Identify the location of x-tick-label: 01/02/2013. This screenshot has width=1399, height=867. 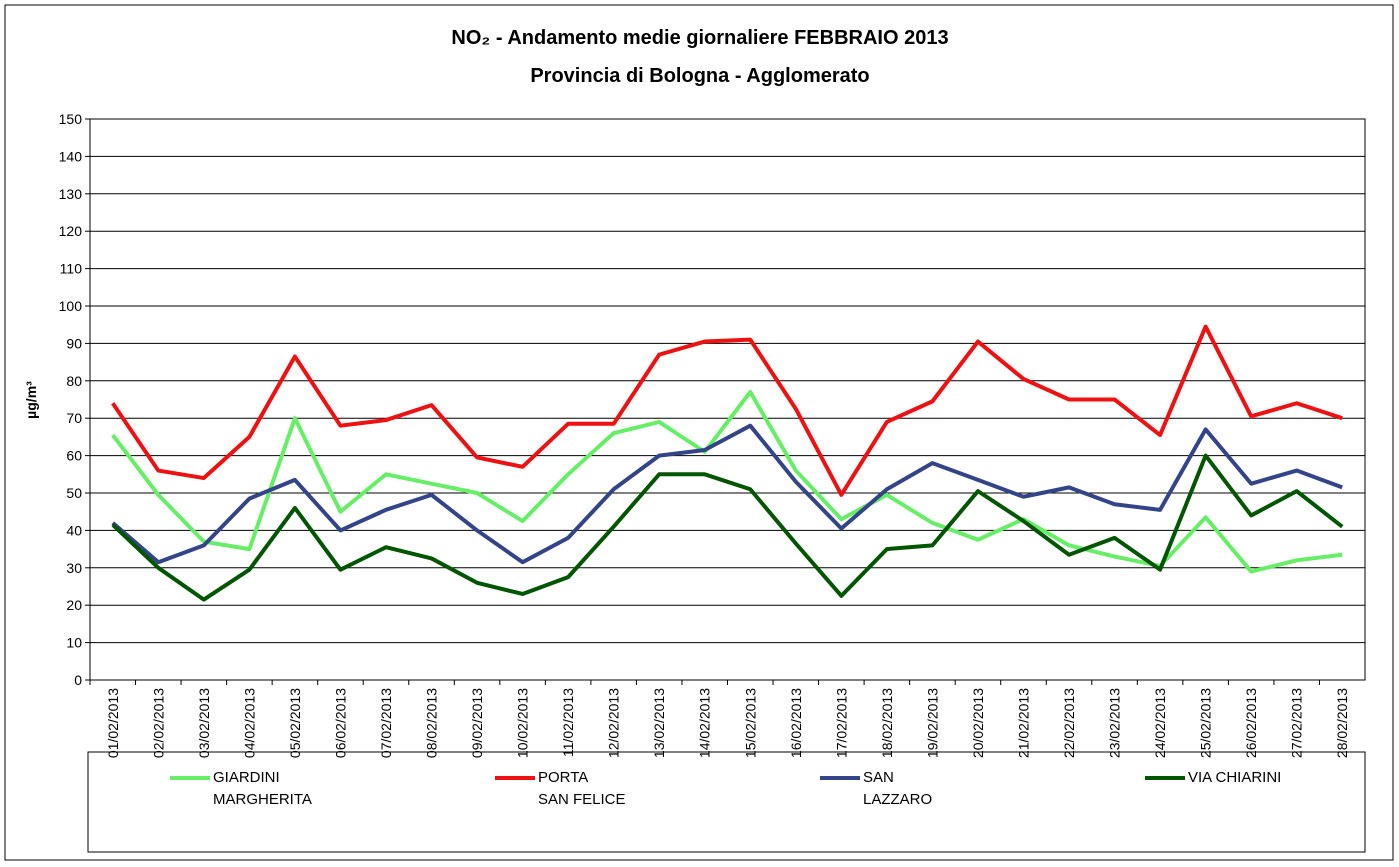
(113, 723).